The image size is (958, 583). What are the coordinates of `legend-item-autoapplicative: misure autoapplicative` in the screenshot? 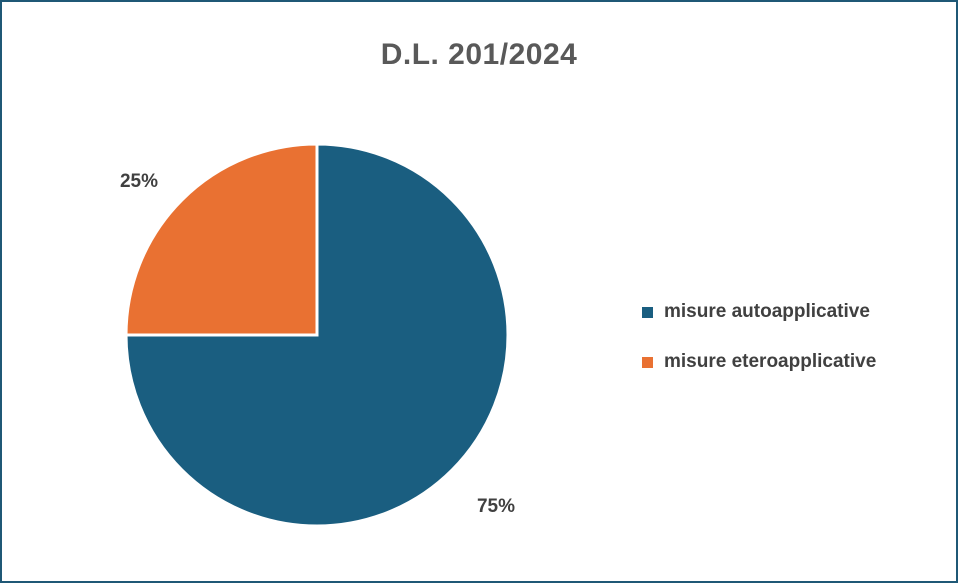 It's located at (759, 312).